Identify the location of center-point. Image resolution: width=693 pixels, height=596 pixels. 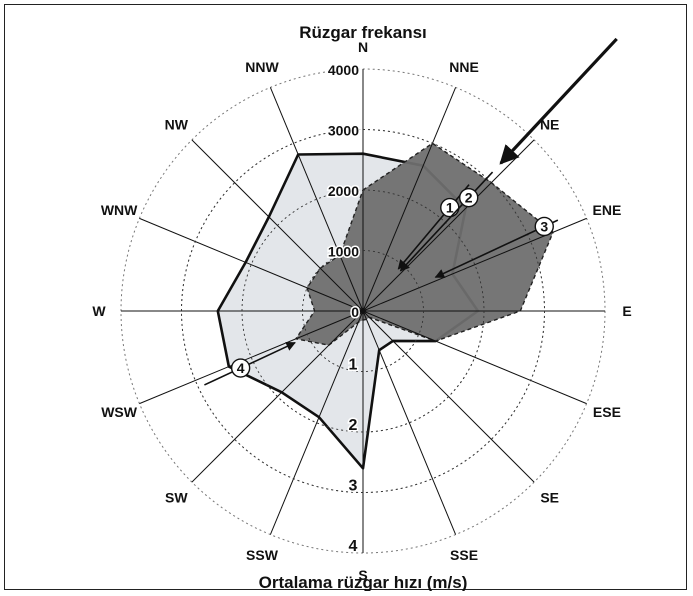
(363, 311).